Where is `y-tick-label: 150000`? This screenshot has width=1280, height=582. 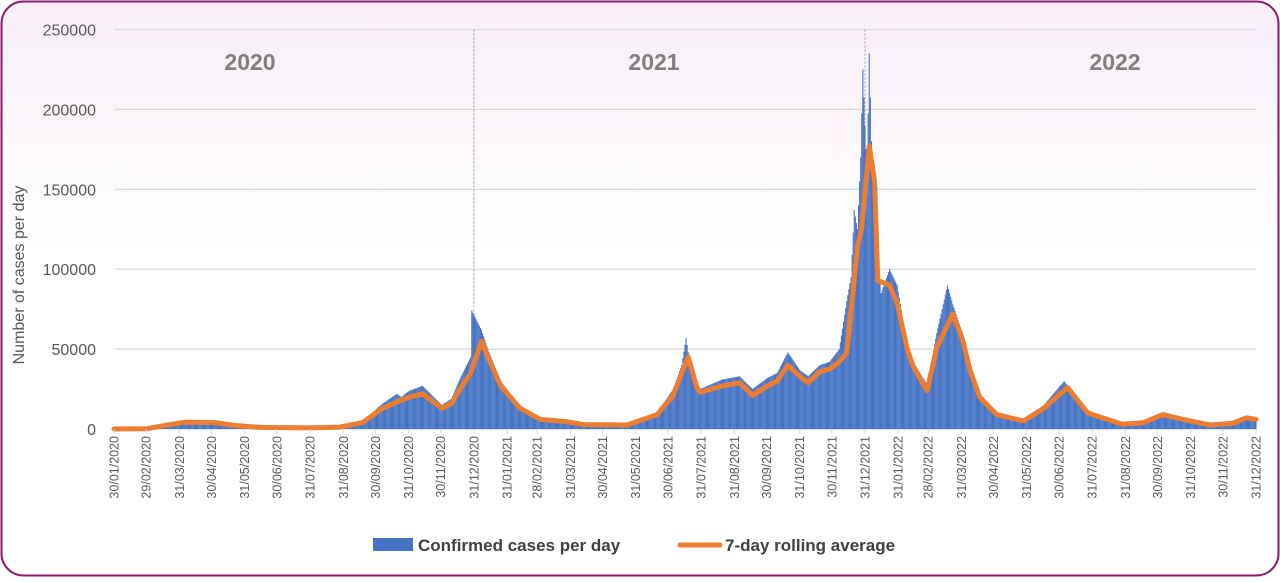 y-tick-label: 150000 is located at coordinates (69, 190).